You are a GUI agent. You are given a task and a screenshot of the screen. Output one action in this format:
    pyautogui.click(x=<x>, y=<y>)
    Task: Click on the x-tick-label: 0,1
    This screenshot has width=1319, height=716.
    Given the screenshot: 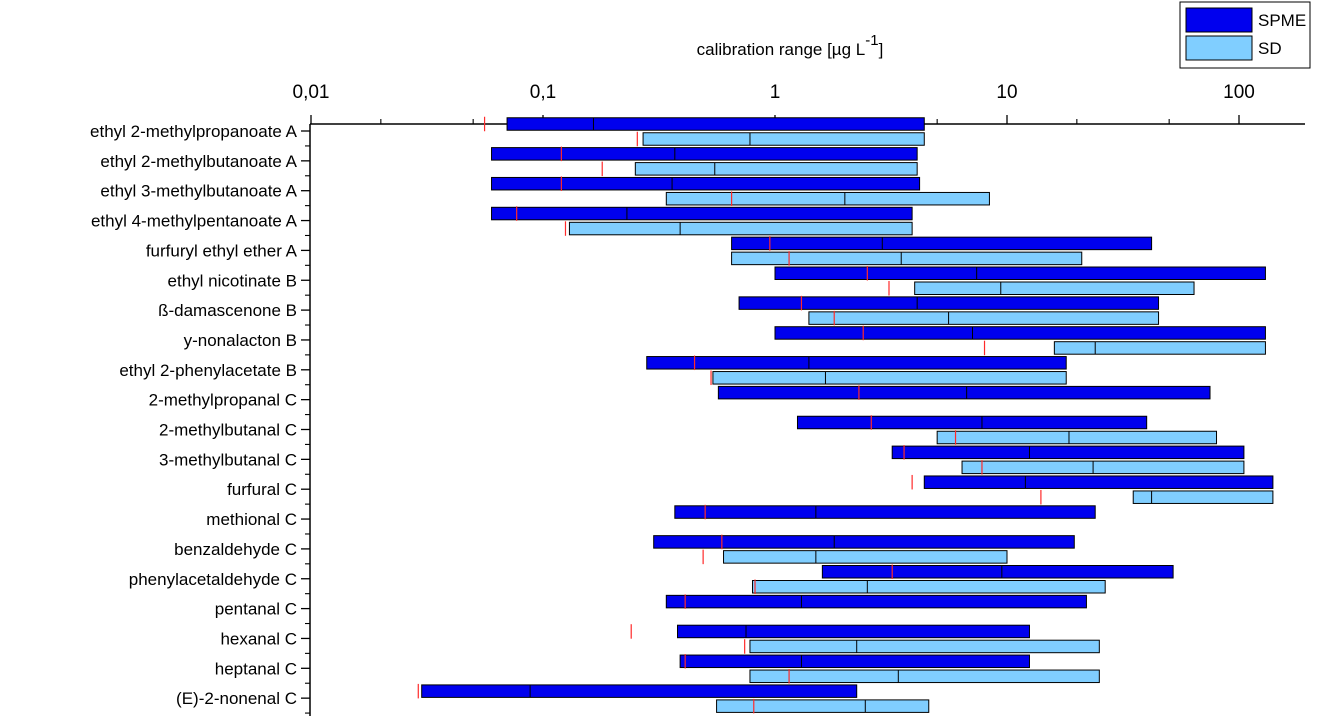 What is the action you would take?
    pyautogui.click(x=543, y=92)
    